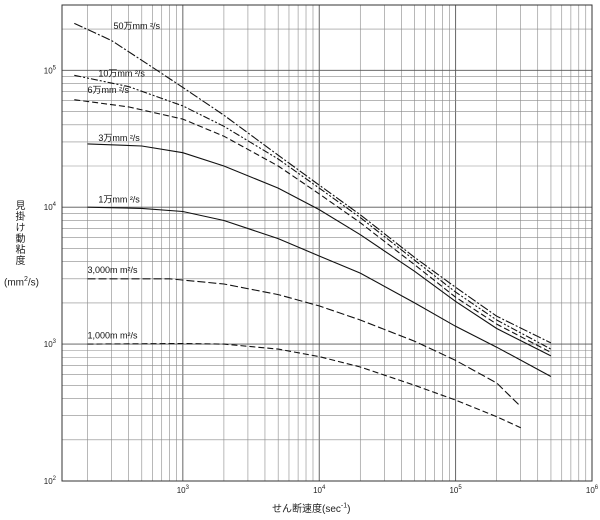 The height and width of the screenshot is (520, 600). I want to click on x-tick-exp: 6, so click(597, 488).